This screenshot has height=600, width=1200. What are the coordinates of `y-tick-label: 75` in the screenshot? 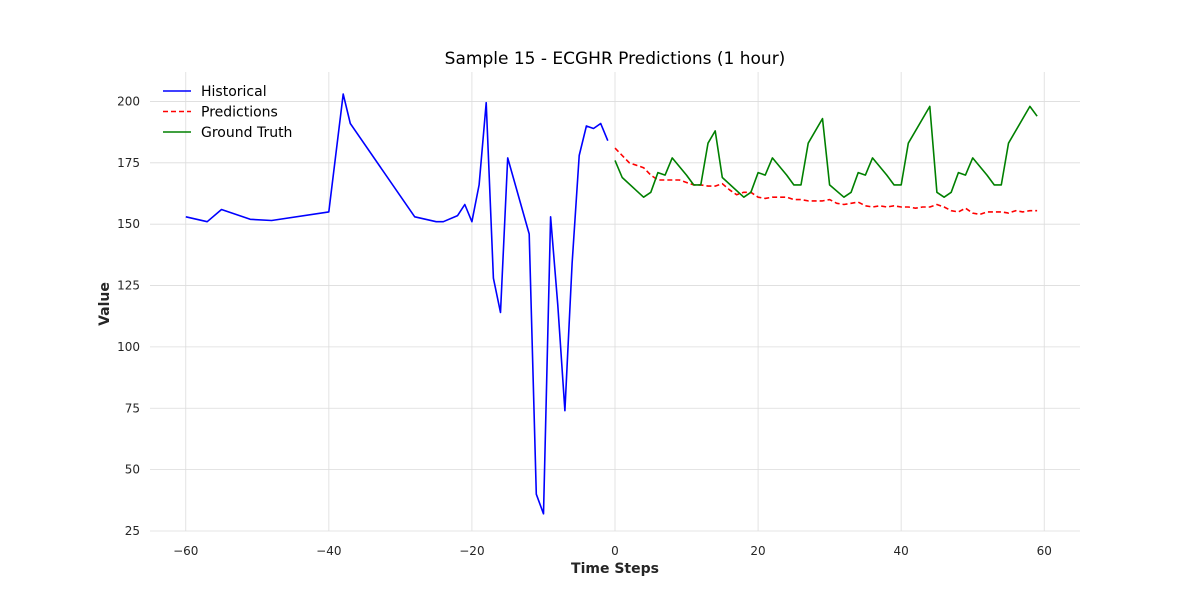 It's located at (132, 408).